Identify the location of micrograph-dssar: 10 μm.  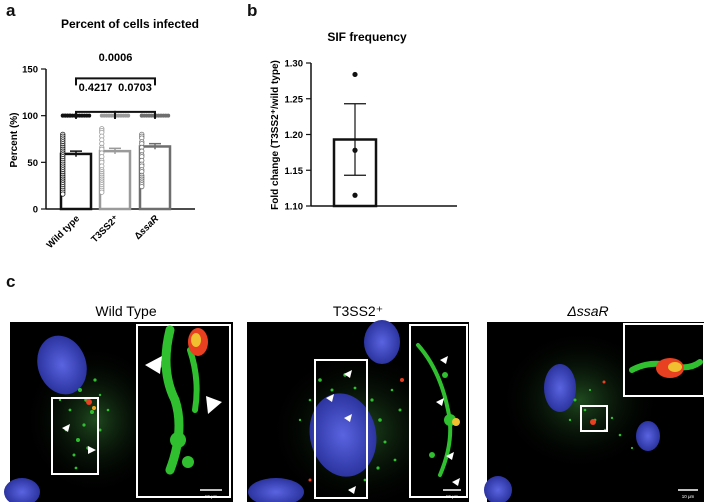
(594, 412).